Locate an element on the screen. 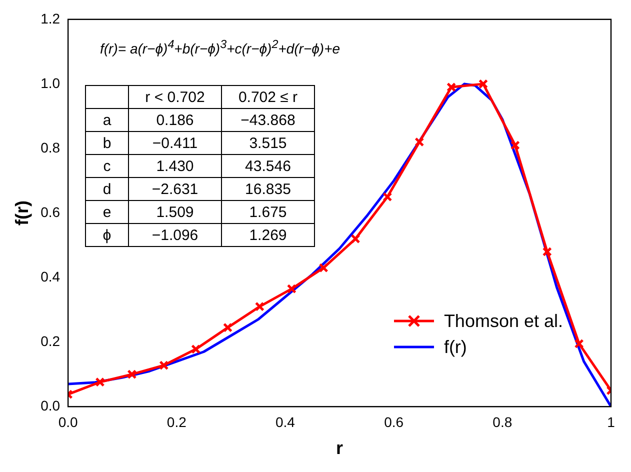 This screenshot has height=472, width=631. y-tick-label: 0.8 is located at coordinates (50, 147).